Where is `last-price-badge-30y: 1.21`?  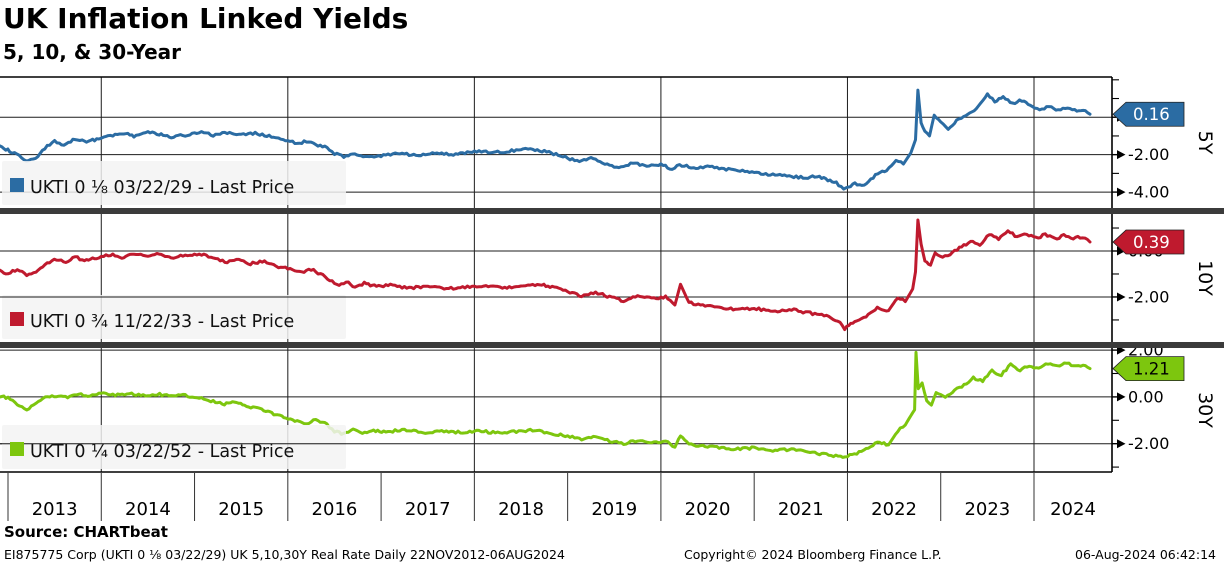
last-price-badge-30y: 1.21 is located at coordinates (1148, 368).